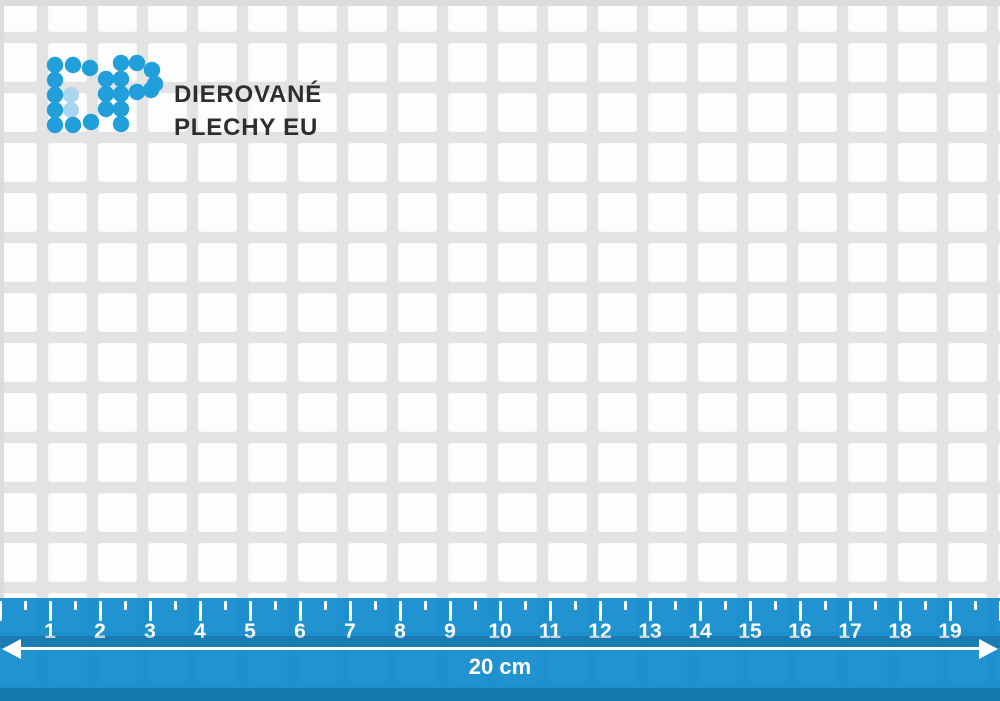 The height and width of the screenshot is (701, 1000). I want to click on ruler-number: 15, so click(750, 631).